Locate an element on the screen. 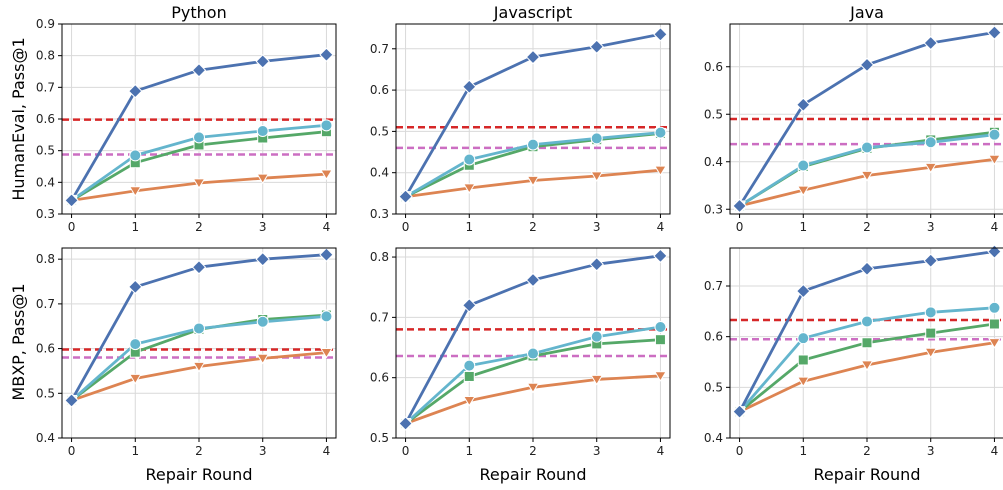 This screenshot has width=1003, height=490. ytick-label-r1c1-0: 0.5 is located at coordinates (379, 438).